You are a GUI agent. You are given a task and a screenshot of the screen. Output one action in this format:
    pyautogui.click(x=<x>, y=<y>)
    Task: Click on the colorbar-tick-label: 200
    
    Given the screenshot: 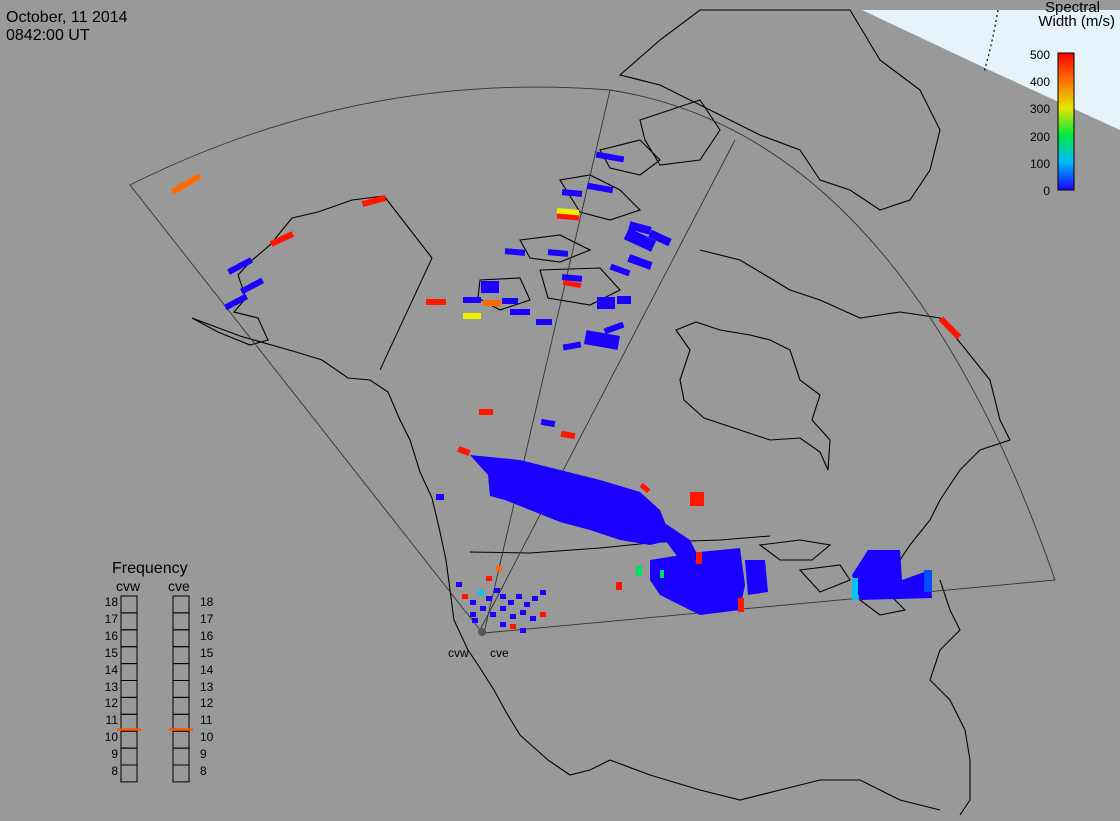 What is the action you would take?
    pyautogui.click(x=1039, y=136)
    